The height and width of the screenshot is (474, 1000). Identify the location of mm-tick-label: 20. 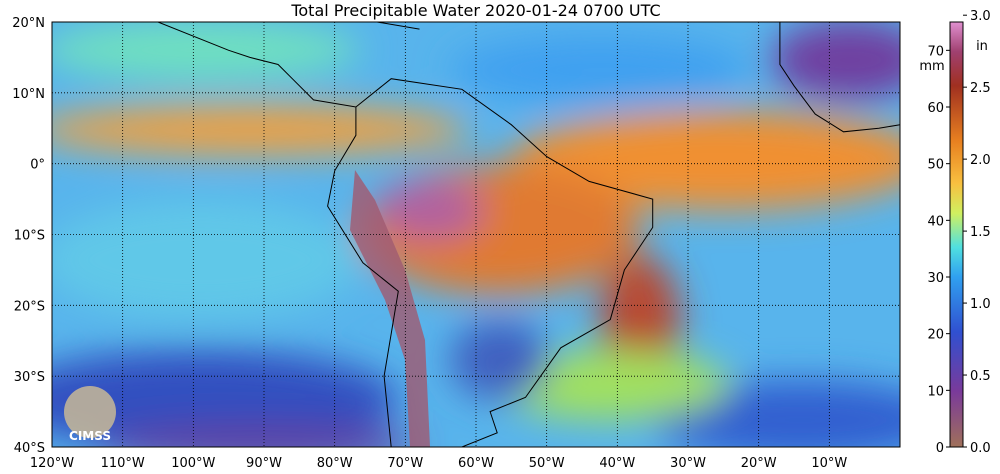
(935, 335).